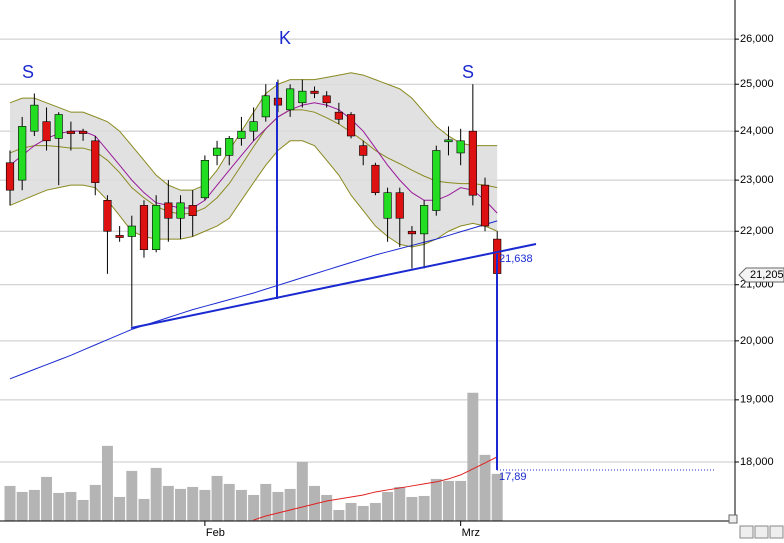 The width and height of the screenshot is (784, 543). Describe the element at coordinates (757, 462) in the screenshot. I see `y-tick-label: 18,000` at that location.